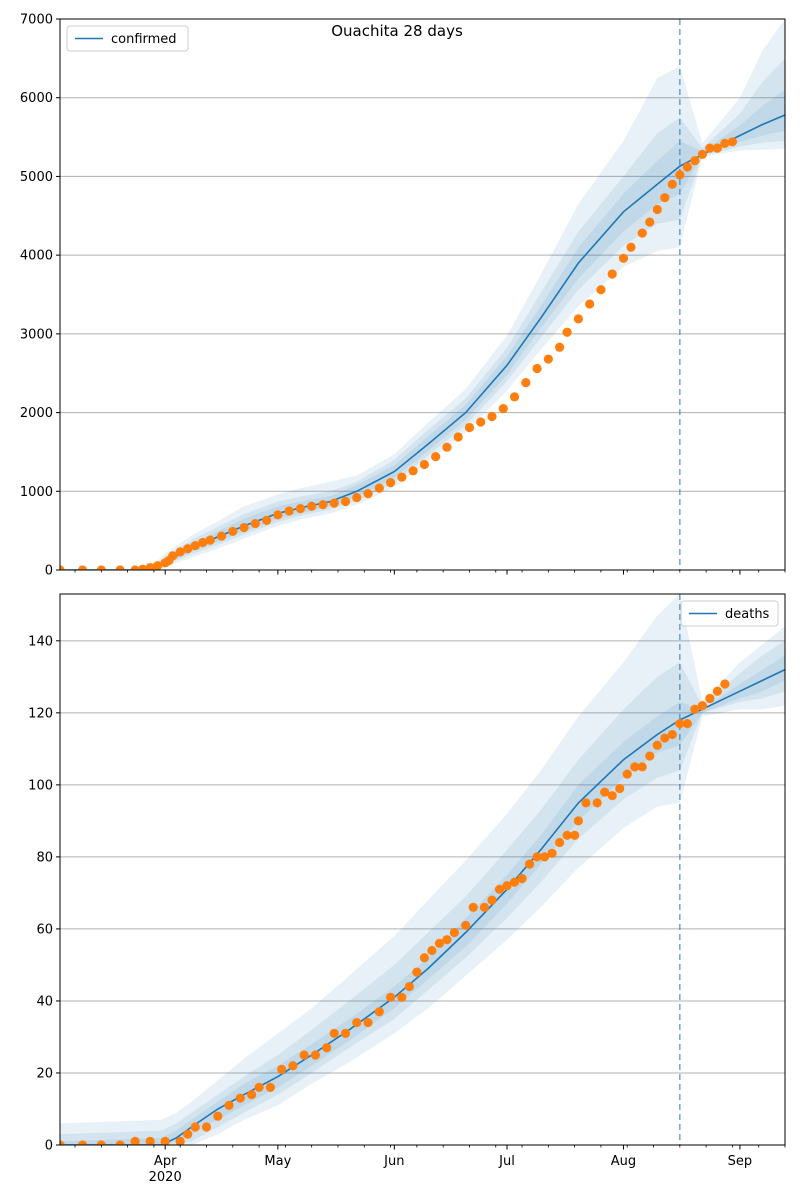  I want to click on x-tick-label: Jun, so click(393, 1161).